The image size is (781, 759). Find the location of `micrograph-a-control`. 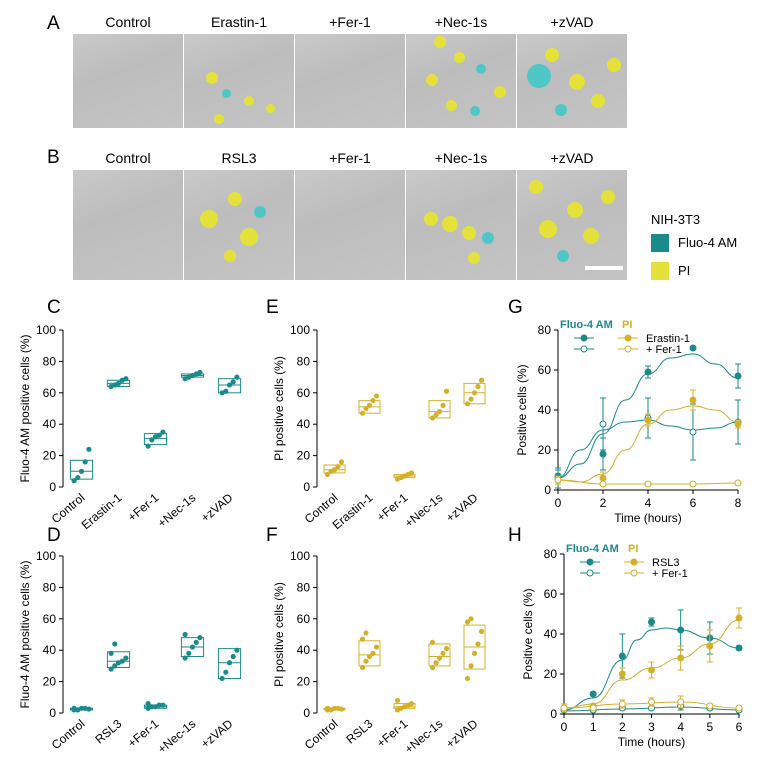

micrograph-a-control is located at coordinates (128, 81).